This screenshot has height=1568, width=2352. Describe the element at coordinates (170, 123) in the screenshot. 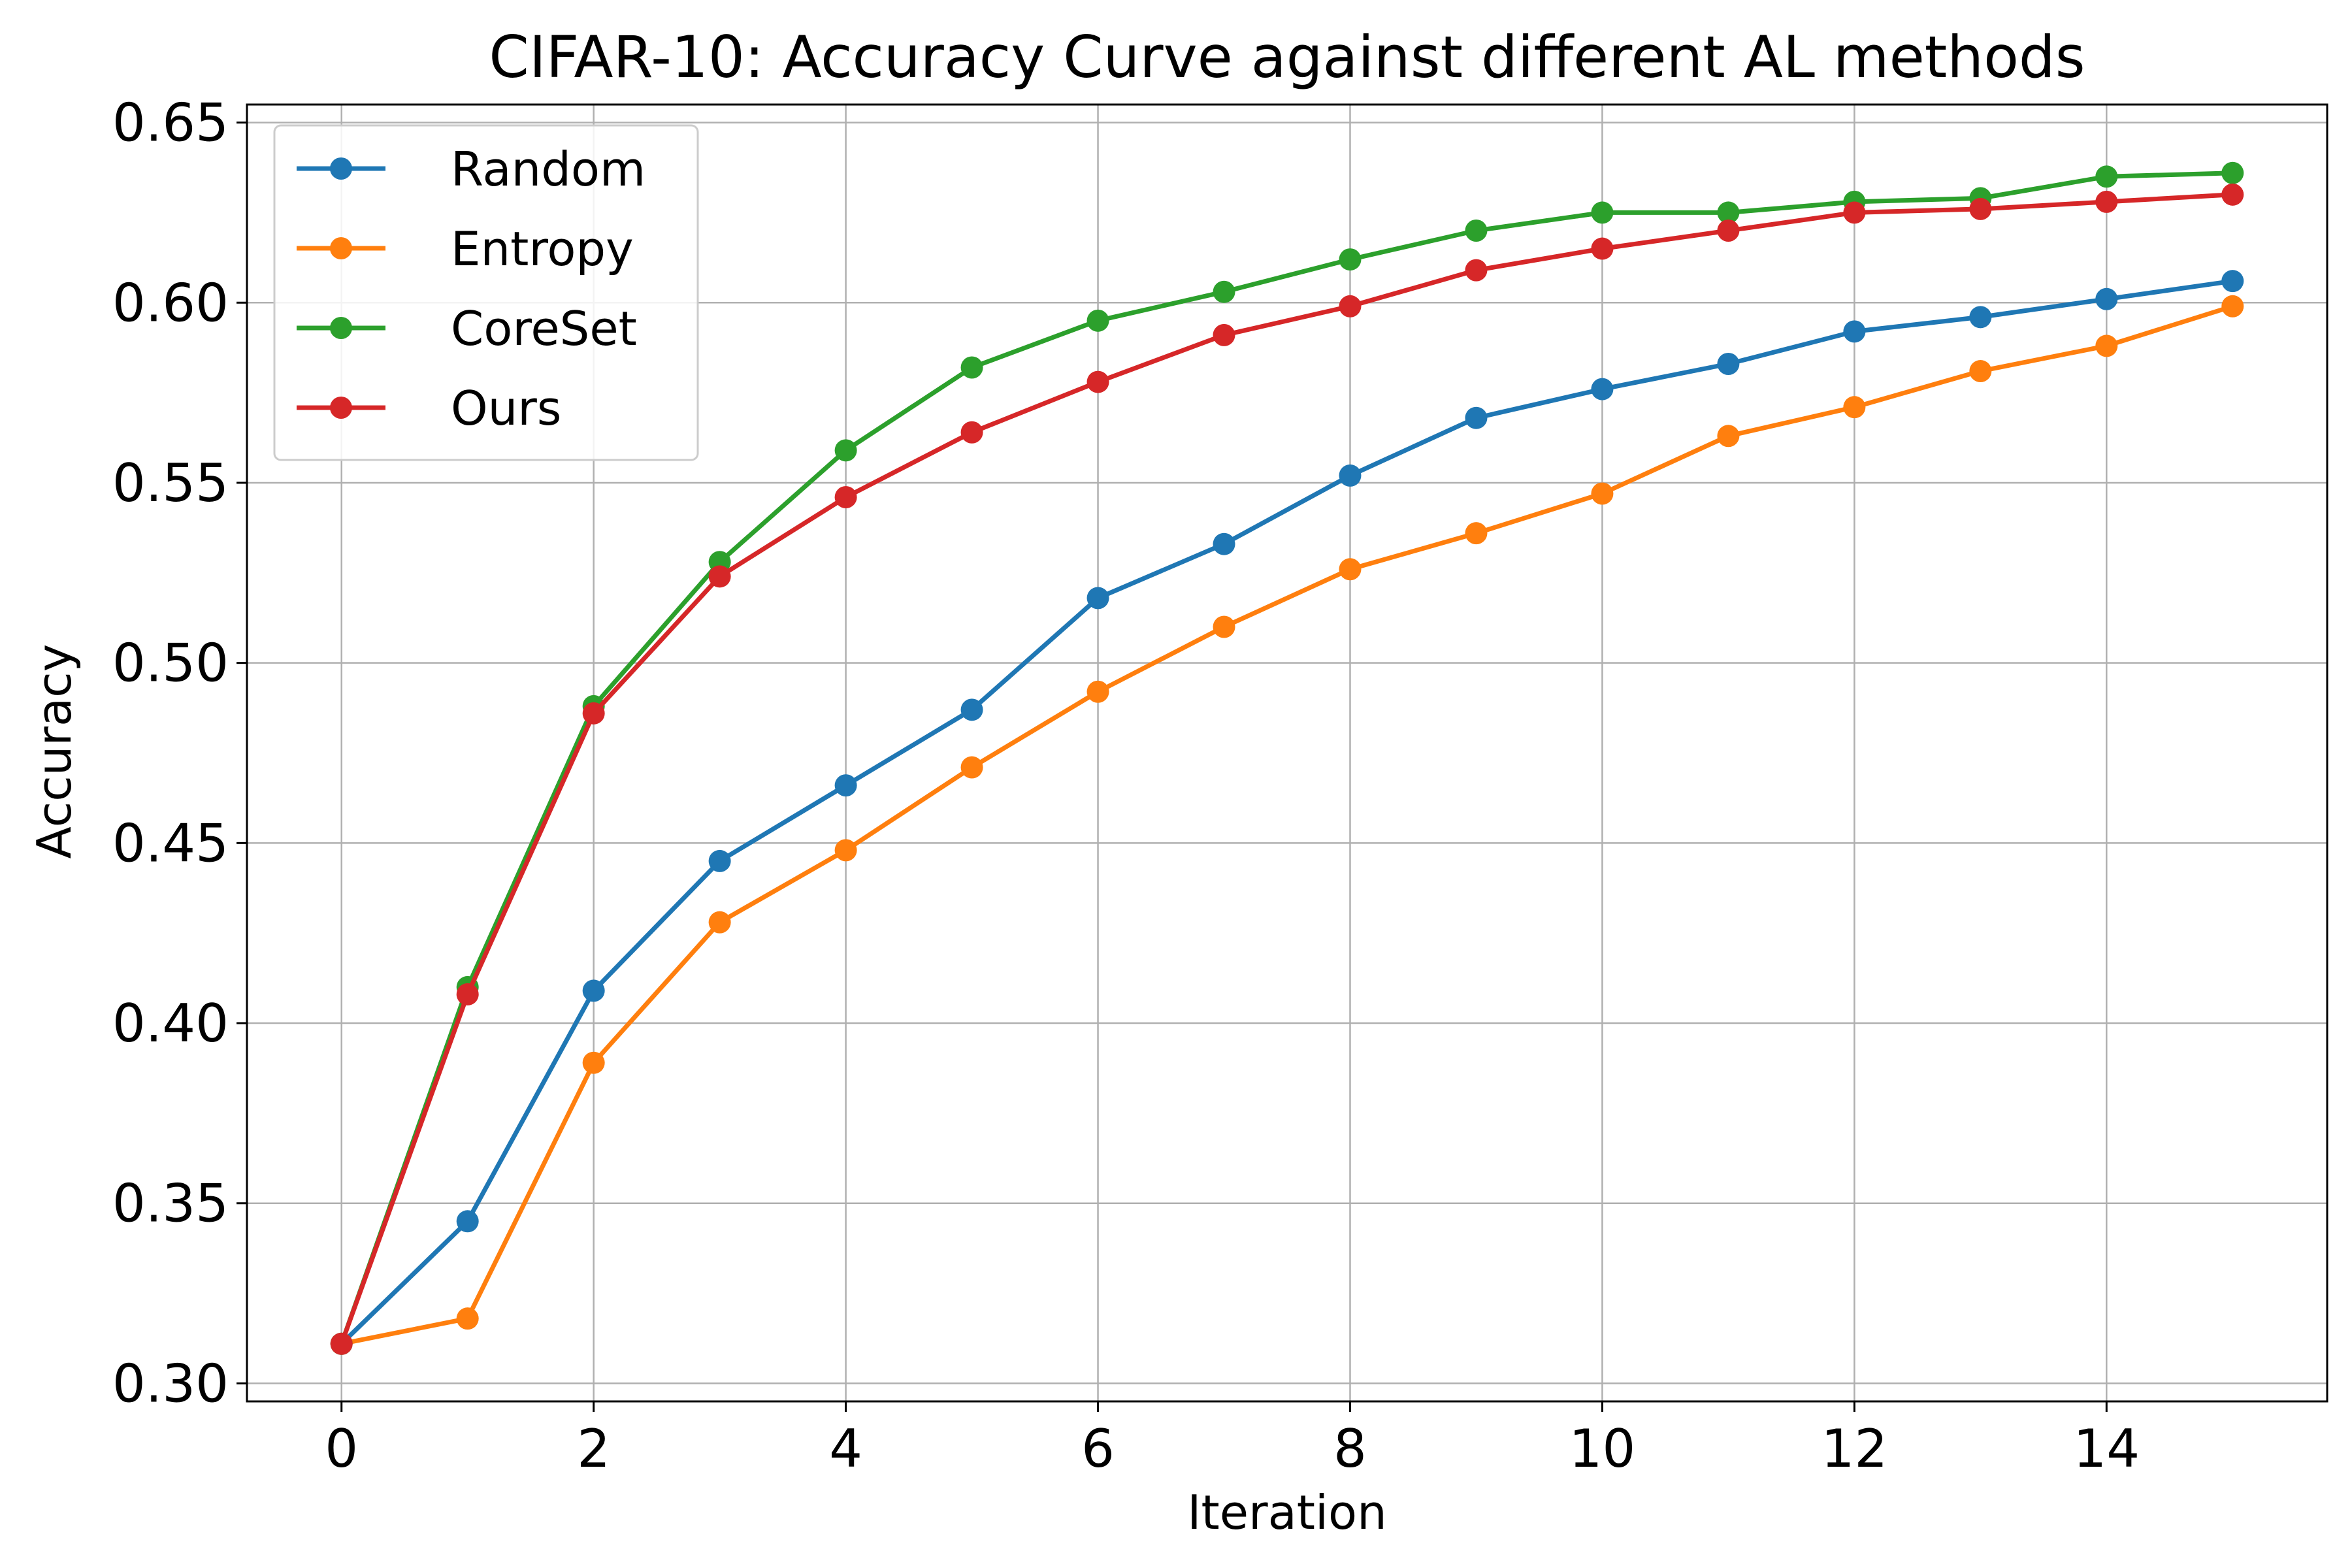

I see `y-tick-label: 0.65` at that location.